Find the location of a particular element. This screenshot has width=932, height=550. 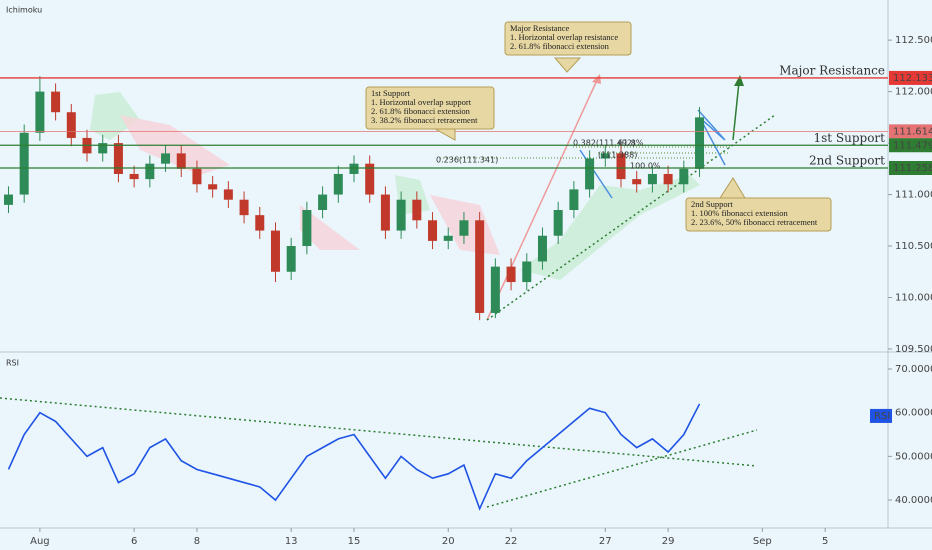

callout-text: 2nd Support is located at coordinates (712, 204).